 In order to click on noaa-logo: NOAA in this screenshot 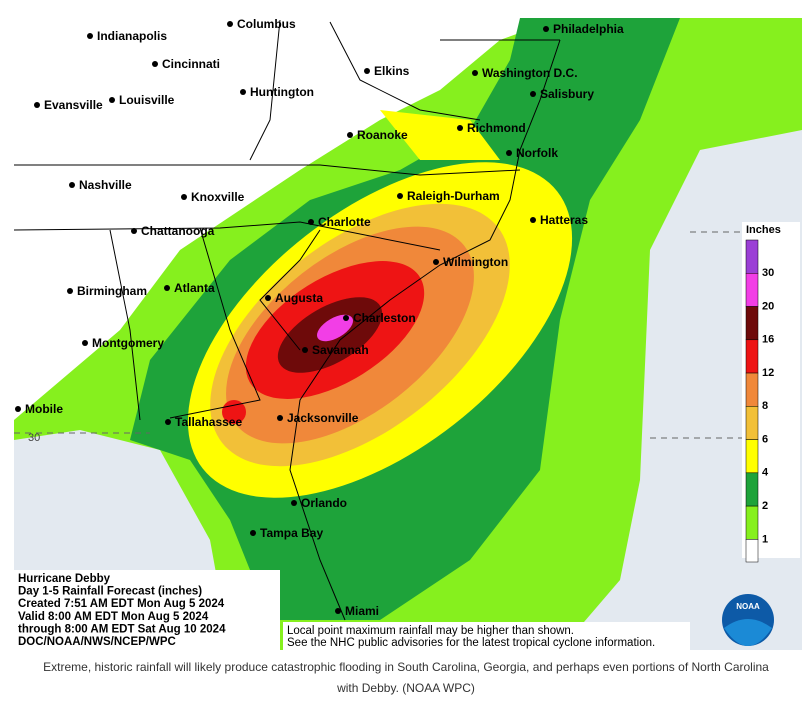, I will do `click(748, 620)`.